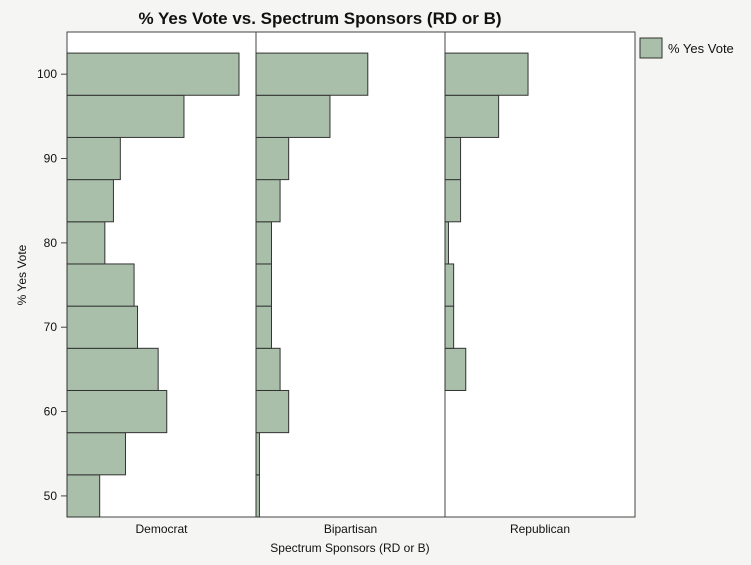 The width and height of the screenshot is (751, 565). Describe the element at coordinates (51, 243) in the screenshot. I see `y-tick-label-80: 80` at that location.